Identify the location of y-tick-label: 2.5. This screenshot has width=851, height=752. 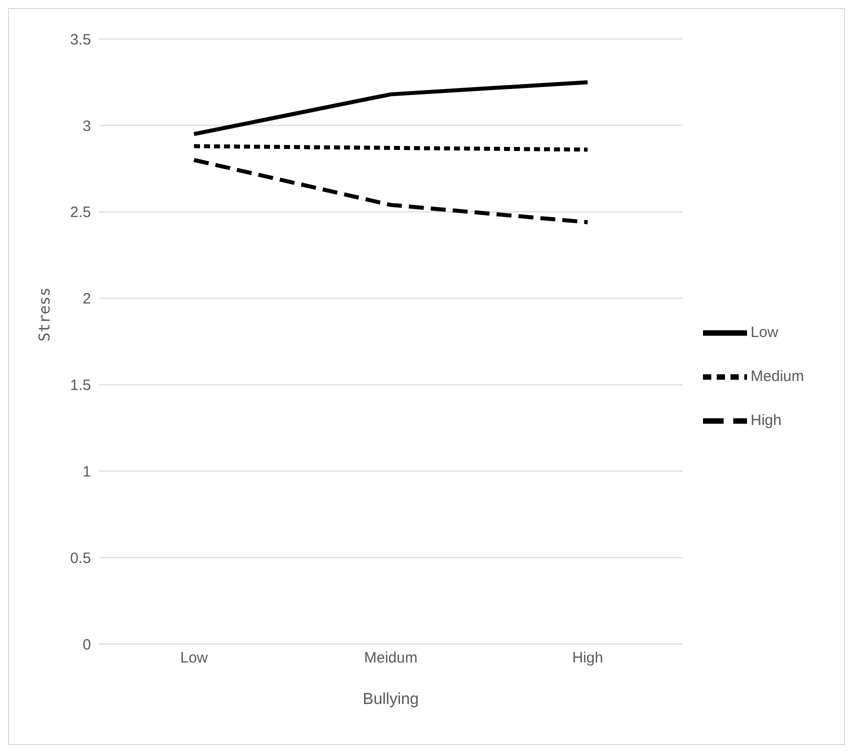
(80, 213).